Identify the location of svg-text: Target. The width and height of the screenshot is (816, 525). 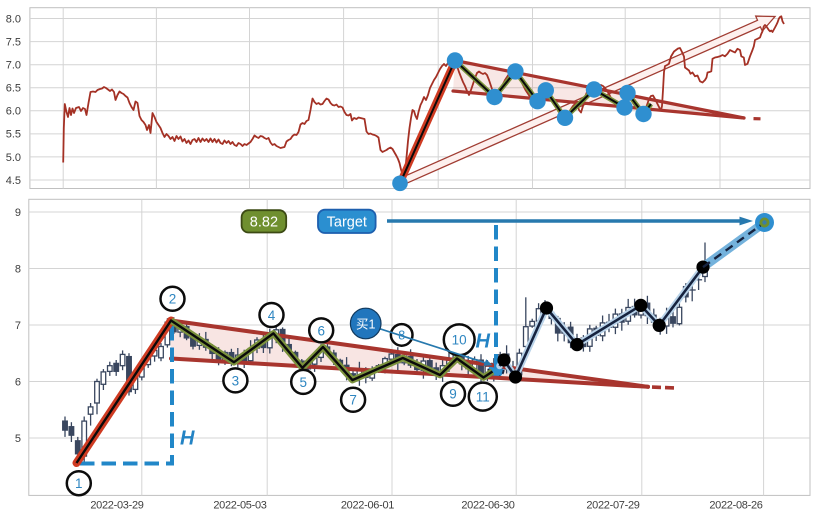
(347, 223).